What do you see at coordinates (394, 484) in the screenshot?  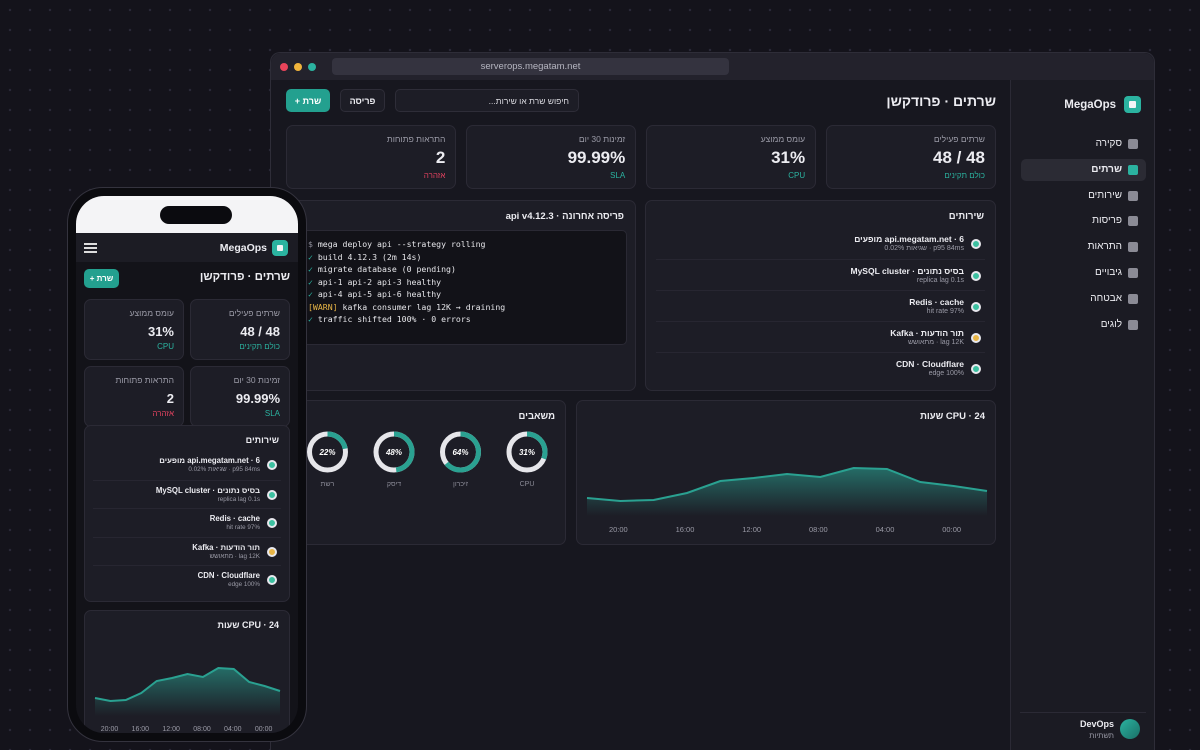 I see `gauge-label: דיסק` at bounding box center [394, 484].